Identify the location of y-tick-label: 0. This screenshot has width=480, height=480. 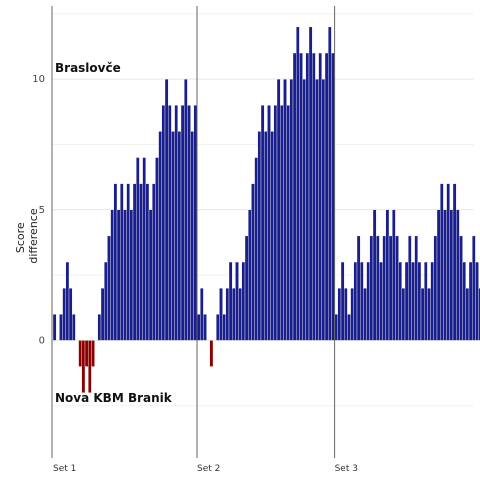
(42, 340).